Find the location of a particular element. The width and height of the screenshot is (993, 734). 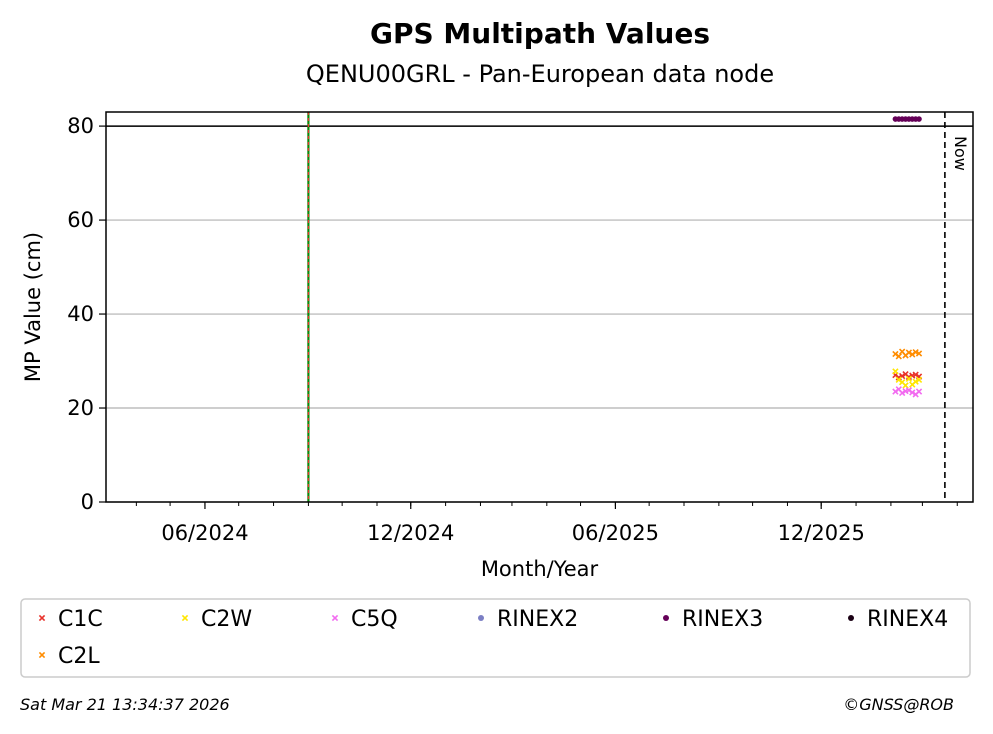

legend-label-c5q: C5Q is located at coordinates (374, 619).